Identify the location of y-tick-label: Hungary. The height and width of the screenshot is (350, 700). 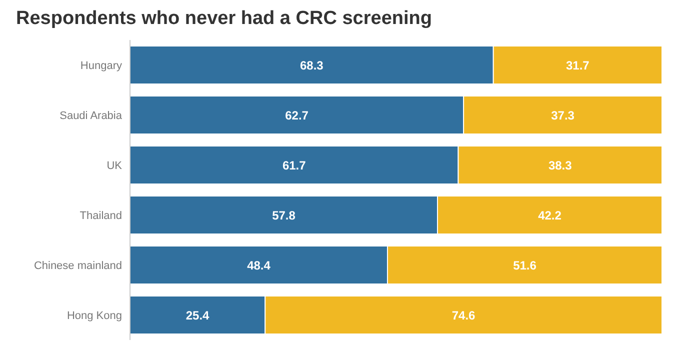
(101, 66).